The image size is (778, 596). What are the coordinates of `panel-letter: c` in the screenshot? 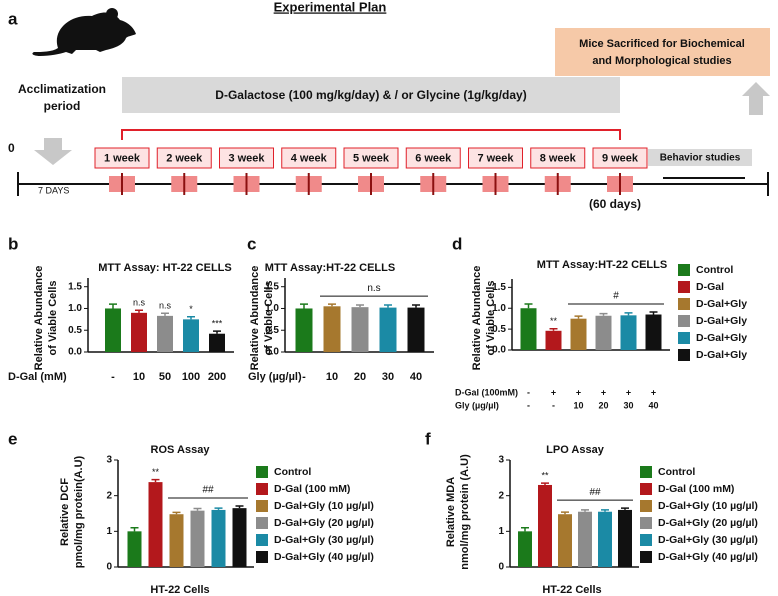 It's located at (251, 243).